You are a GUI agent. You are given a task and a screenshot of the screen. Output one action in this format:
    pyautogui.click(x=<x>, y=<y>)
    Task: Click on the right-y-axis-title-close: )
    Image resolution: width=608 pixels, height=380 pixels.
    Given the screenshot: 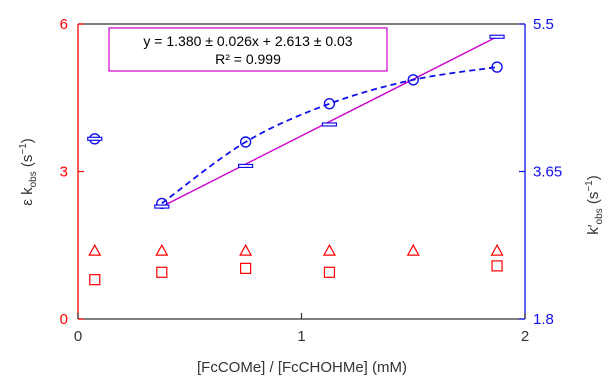 What is the action you would take?
    pyautogui.click(x=593, y=177)
    